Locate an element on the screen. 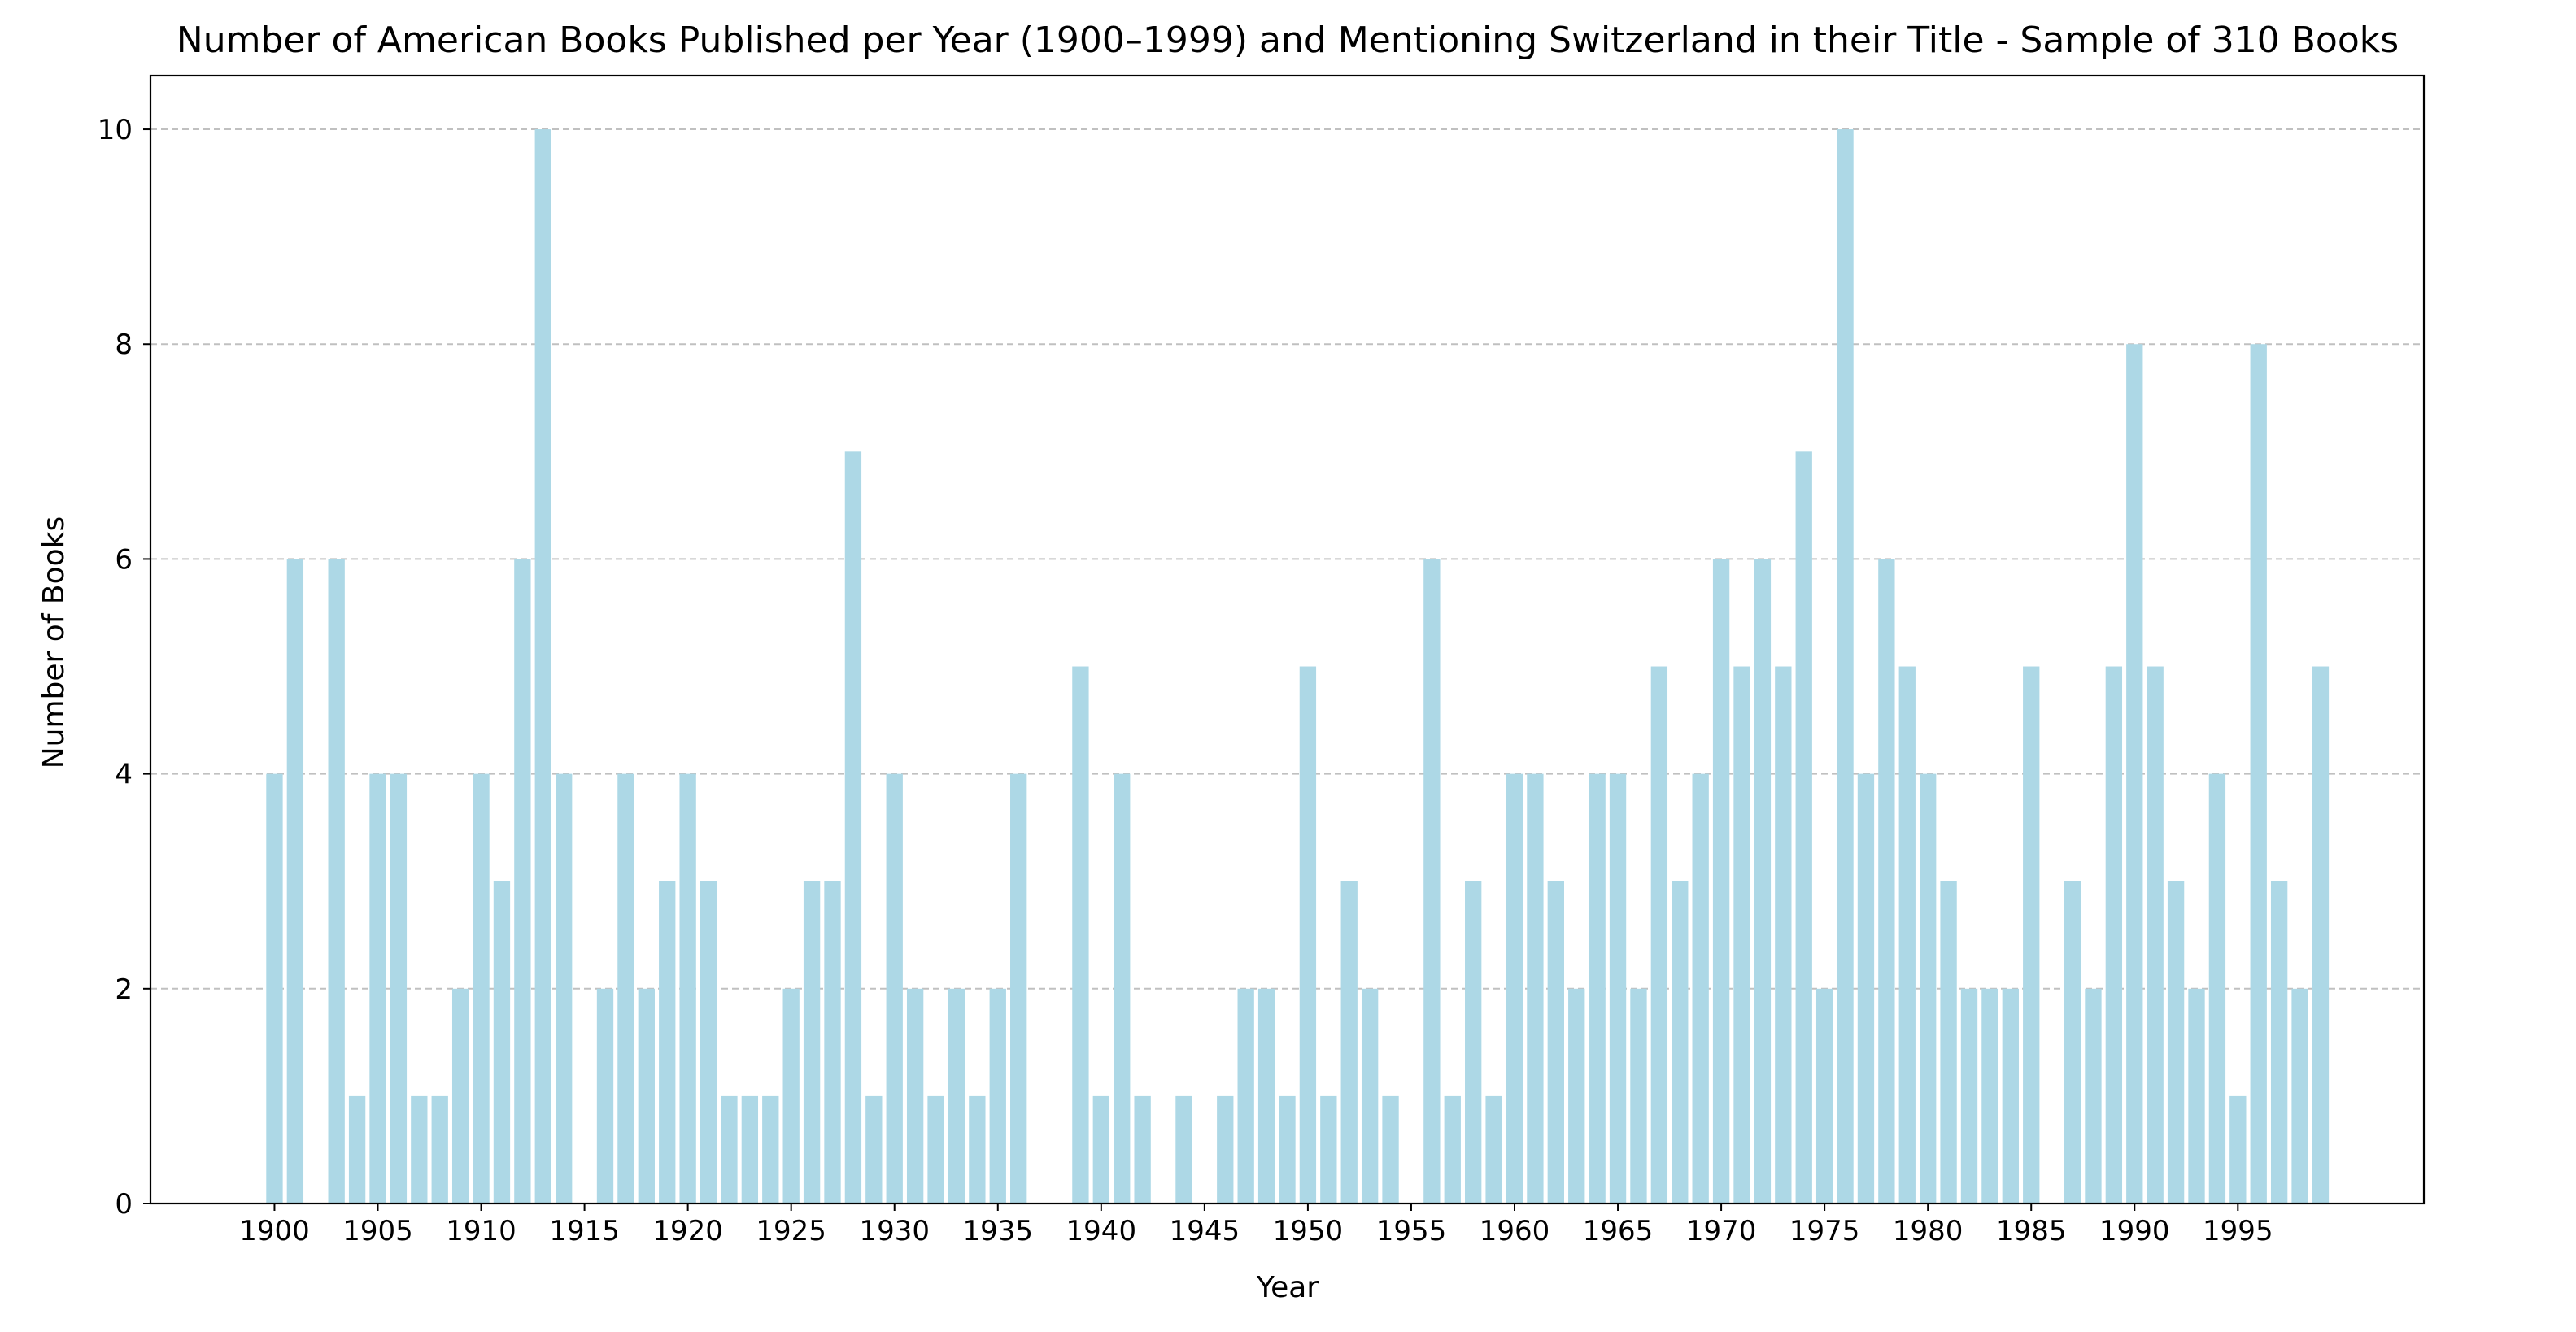 The height and width of the screenshot is (1332, 2576). x-tick-label-1980: 1980 is located at coordinates (1928, 1231).